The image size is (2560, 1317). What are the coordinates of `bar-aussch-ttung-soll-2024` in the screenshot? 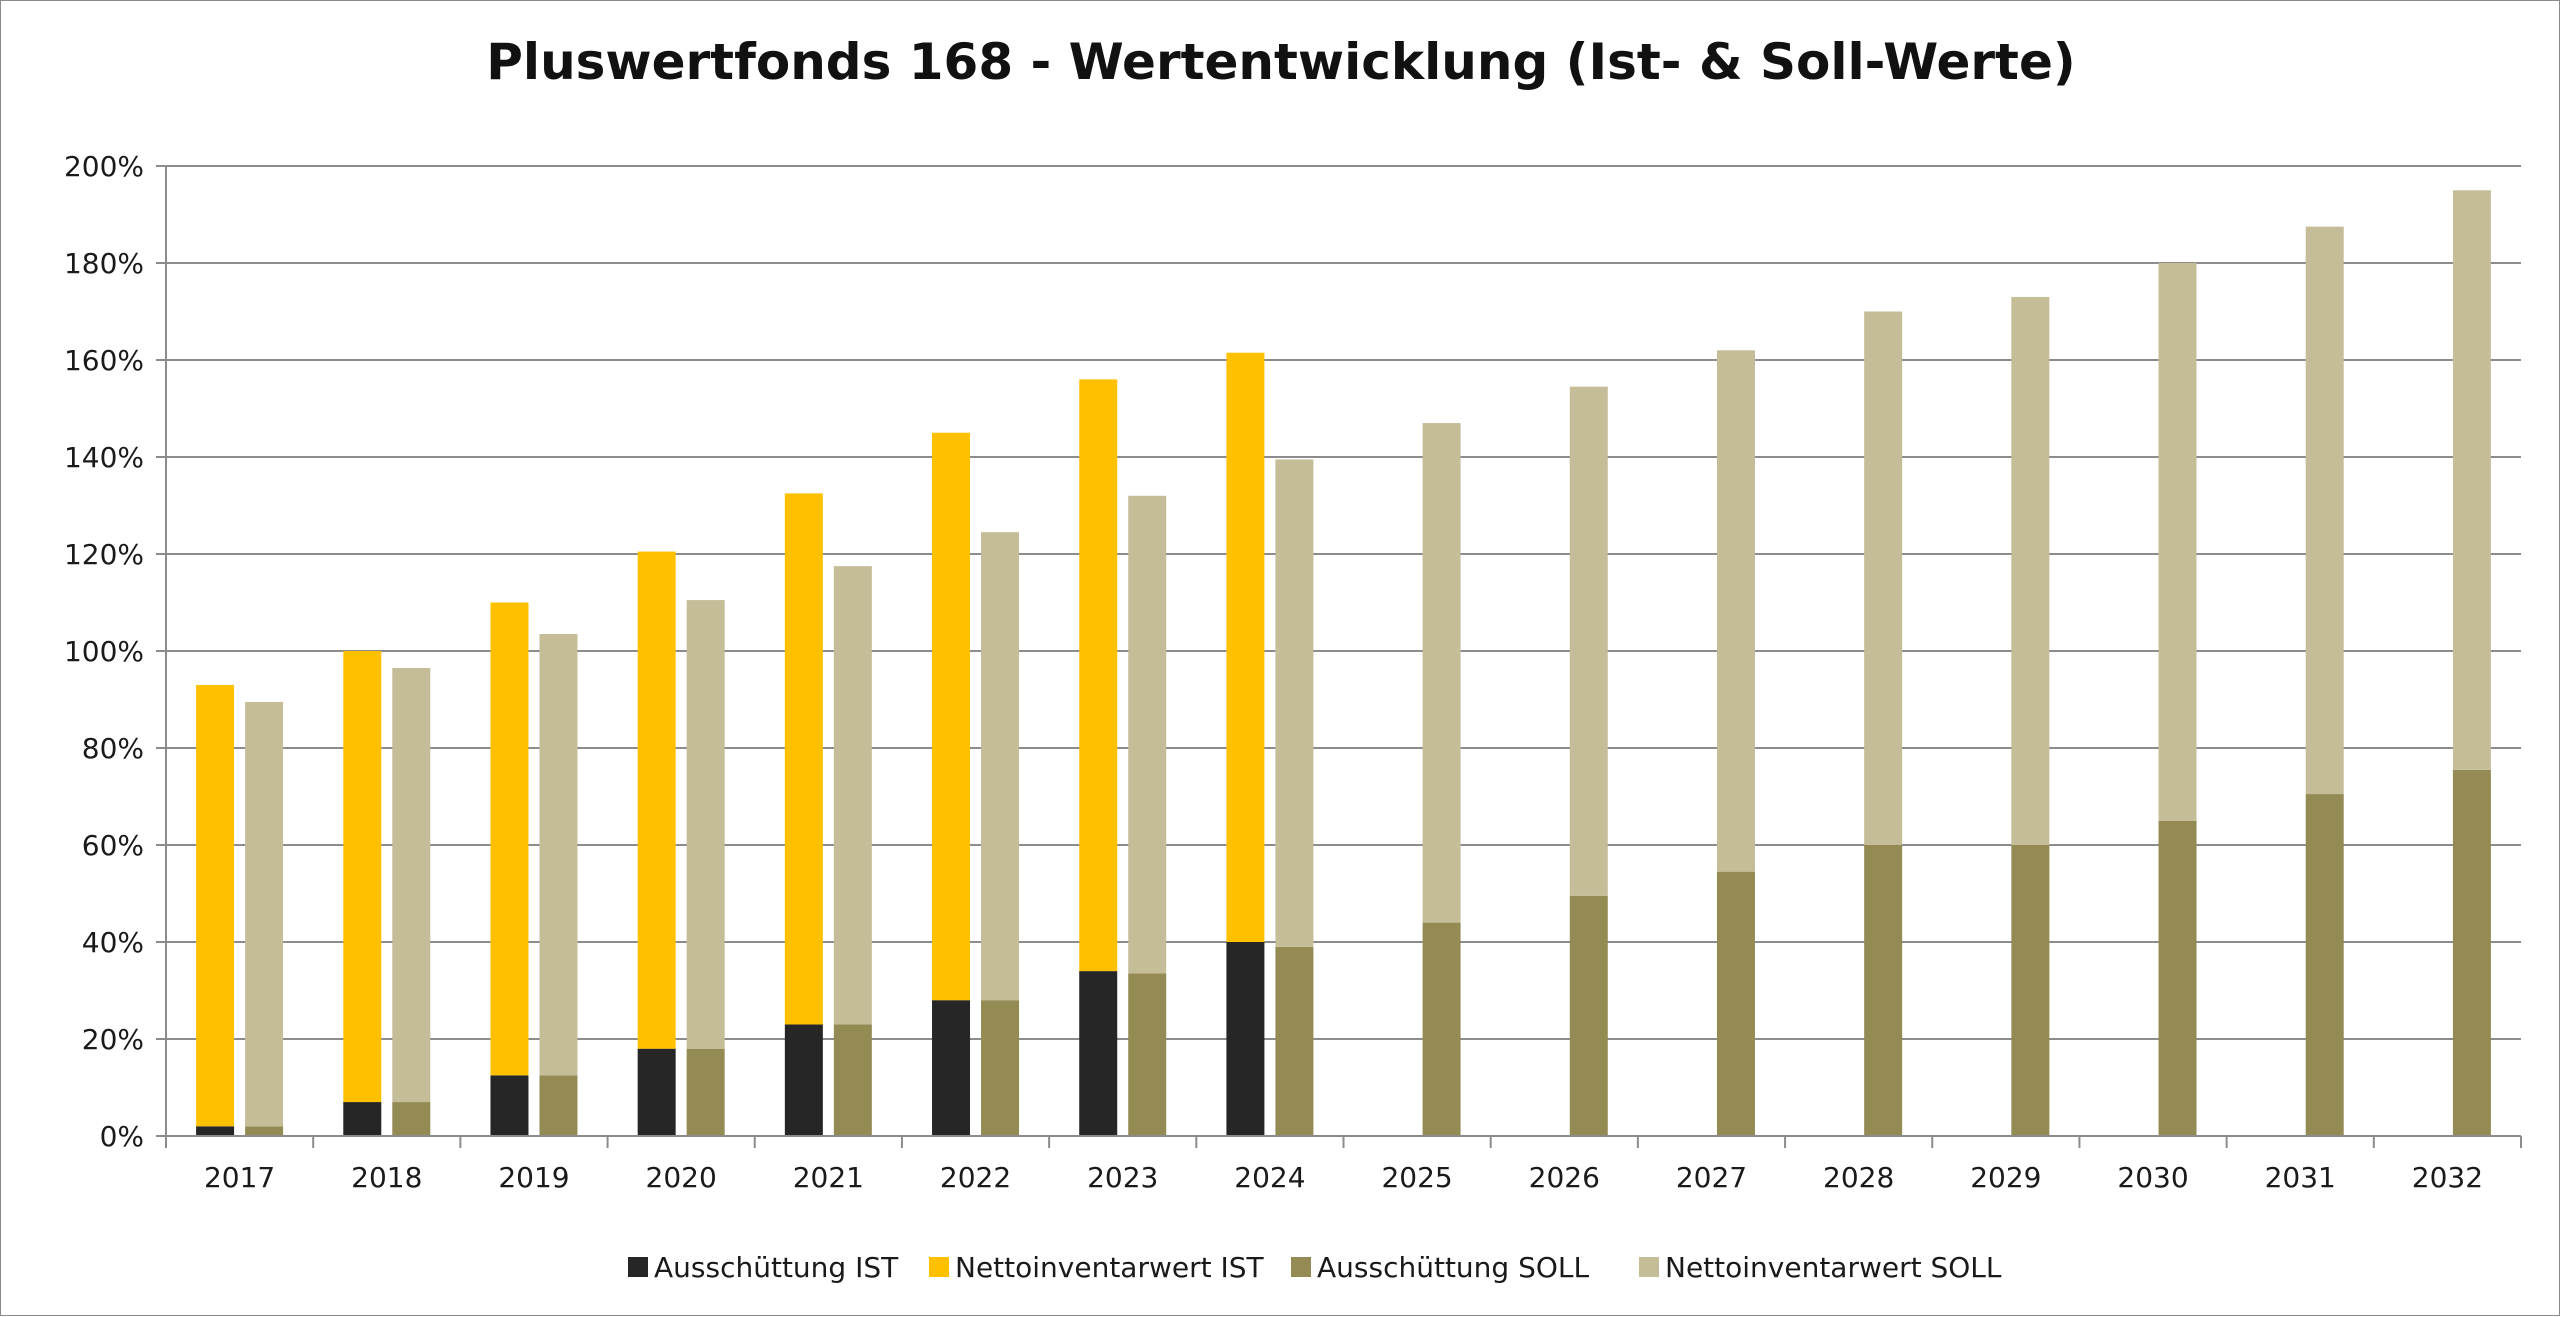 It's located at (1294, 1041).